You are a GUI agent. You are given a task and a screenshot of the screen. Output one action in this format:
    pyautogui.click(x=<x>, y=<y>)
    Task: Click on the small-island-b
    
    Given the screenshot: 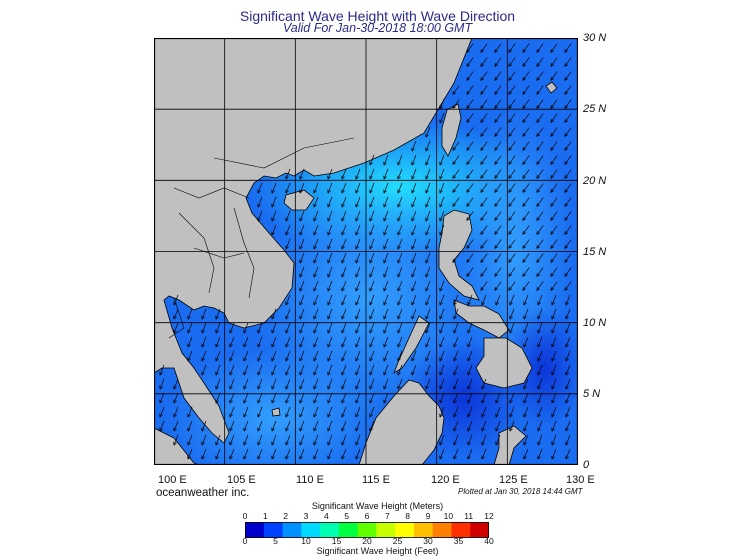 What is the action you would take?
    pyautogui.click(x=276, y=412)
    